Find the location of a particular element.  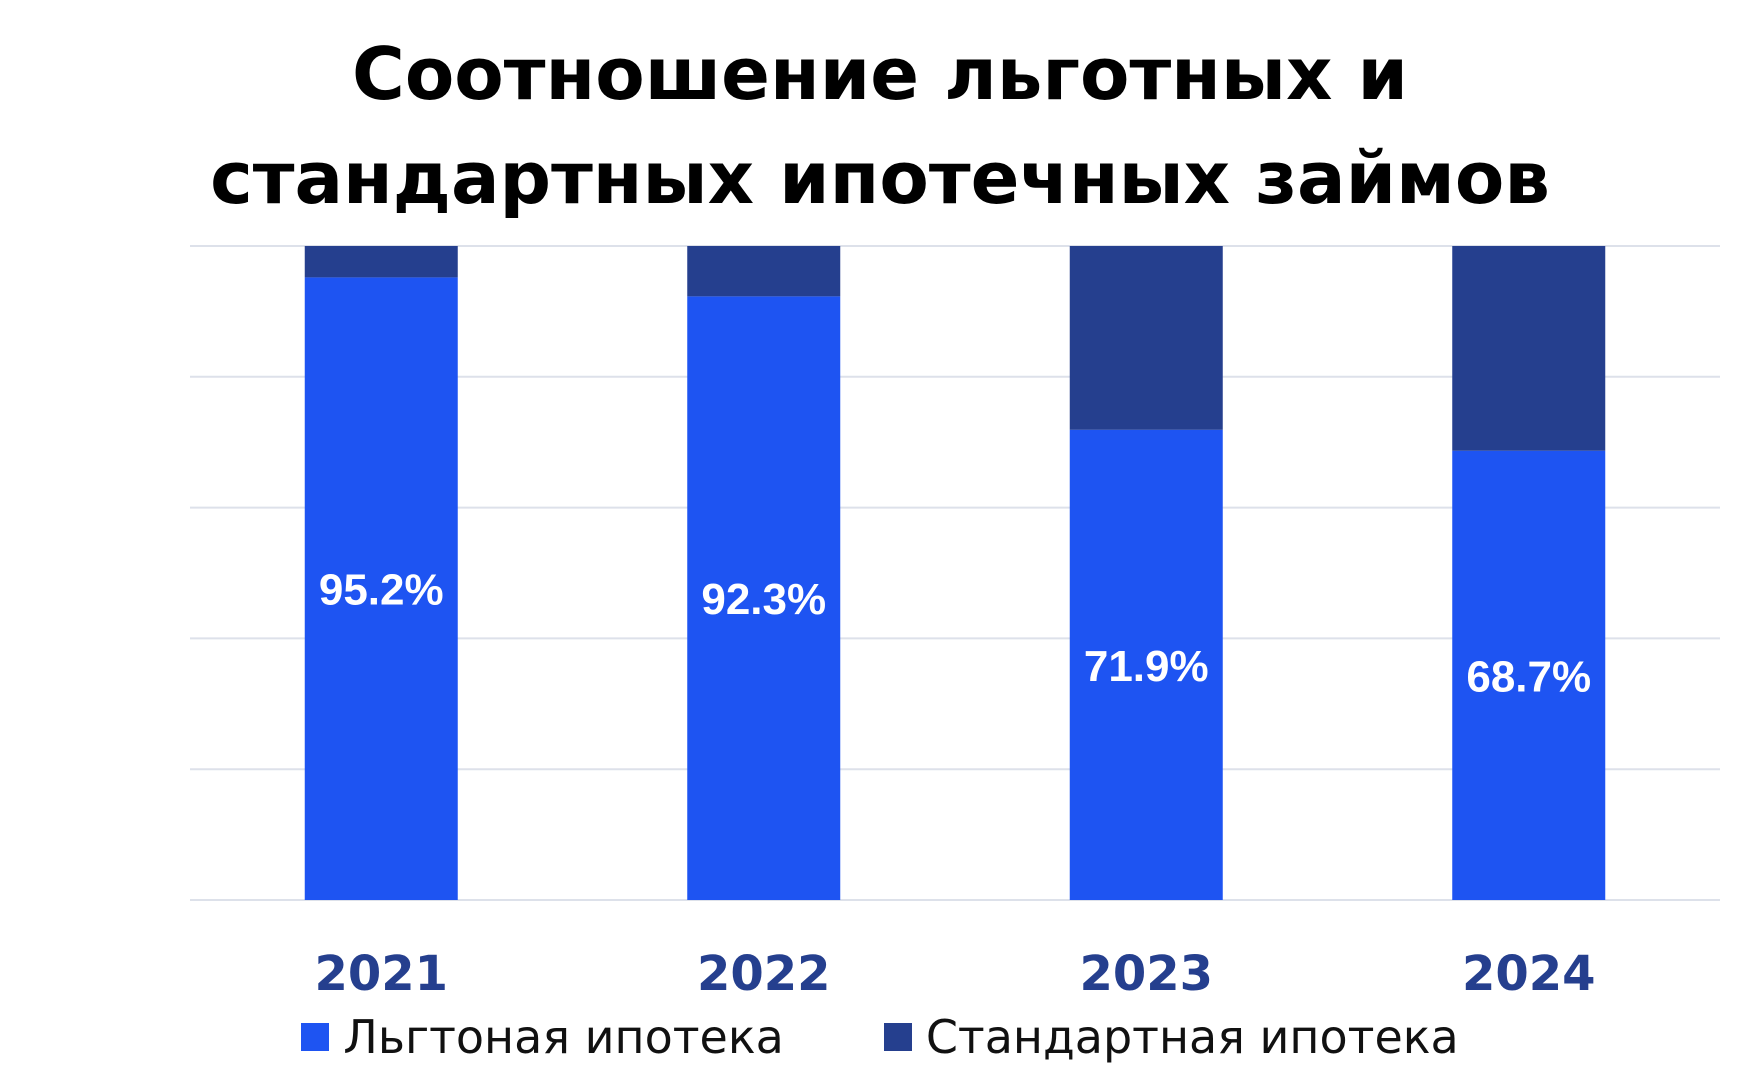

bar-standard-2021 is located at coordinates (381, 262).